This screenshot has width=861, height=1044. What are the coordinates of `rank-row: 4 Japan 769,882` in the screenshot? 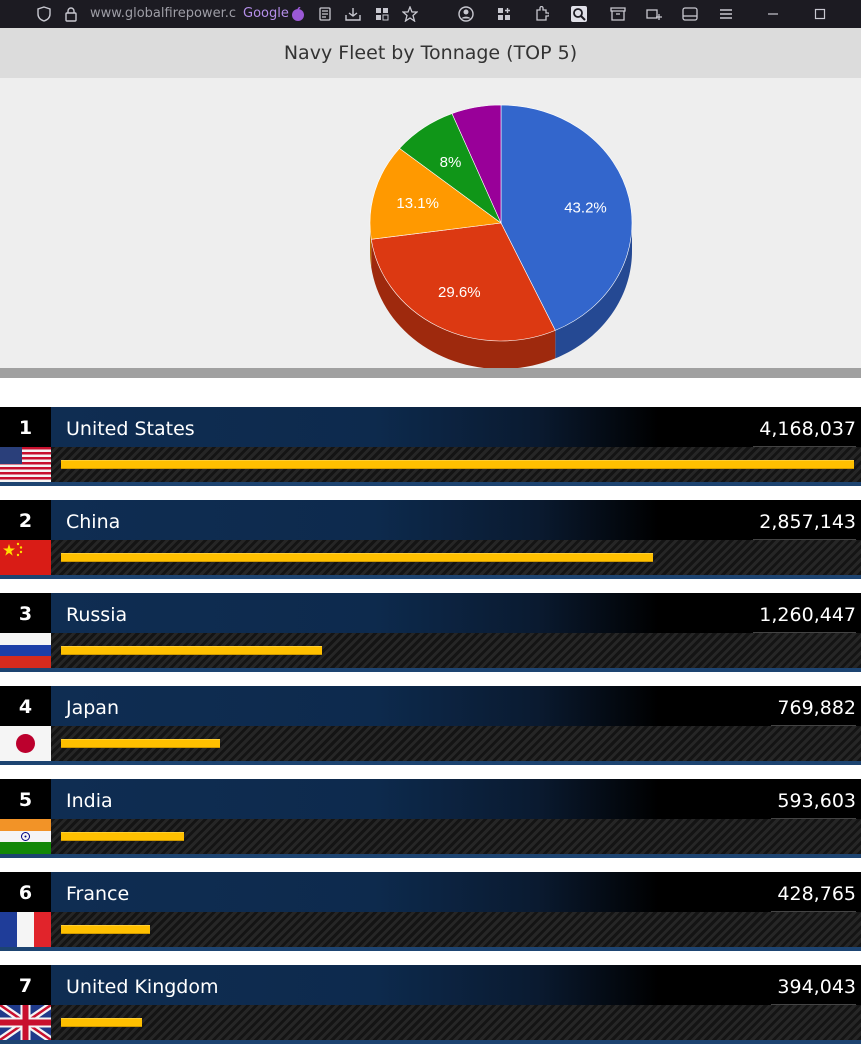 It's located at (430, 725).